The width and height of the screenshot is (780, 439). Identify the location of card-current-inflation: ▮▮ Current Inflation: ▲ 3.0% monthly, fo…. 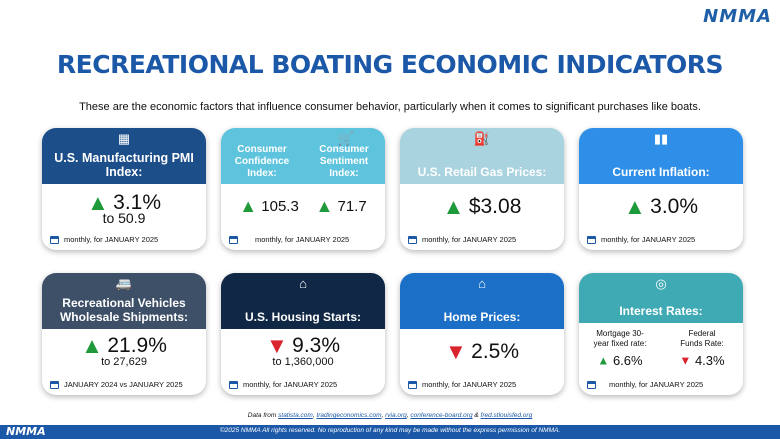
(661, 189).